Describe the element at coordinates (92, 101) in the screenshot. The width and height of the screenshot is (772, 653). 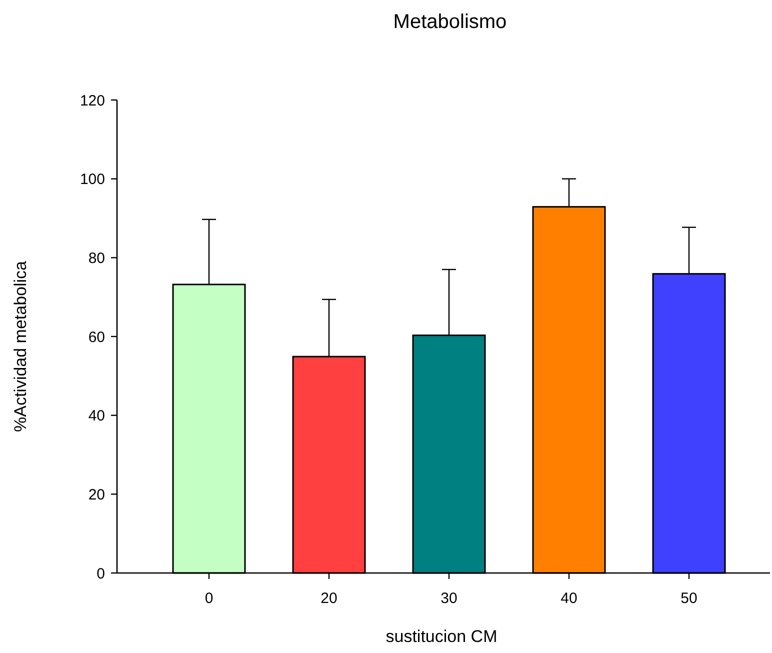
I see `y-tick-label: 120` at that location.